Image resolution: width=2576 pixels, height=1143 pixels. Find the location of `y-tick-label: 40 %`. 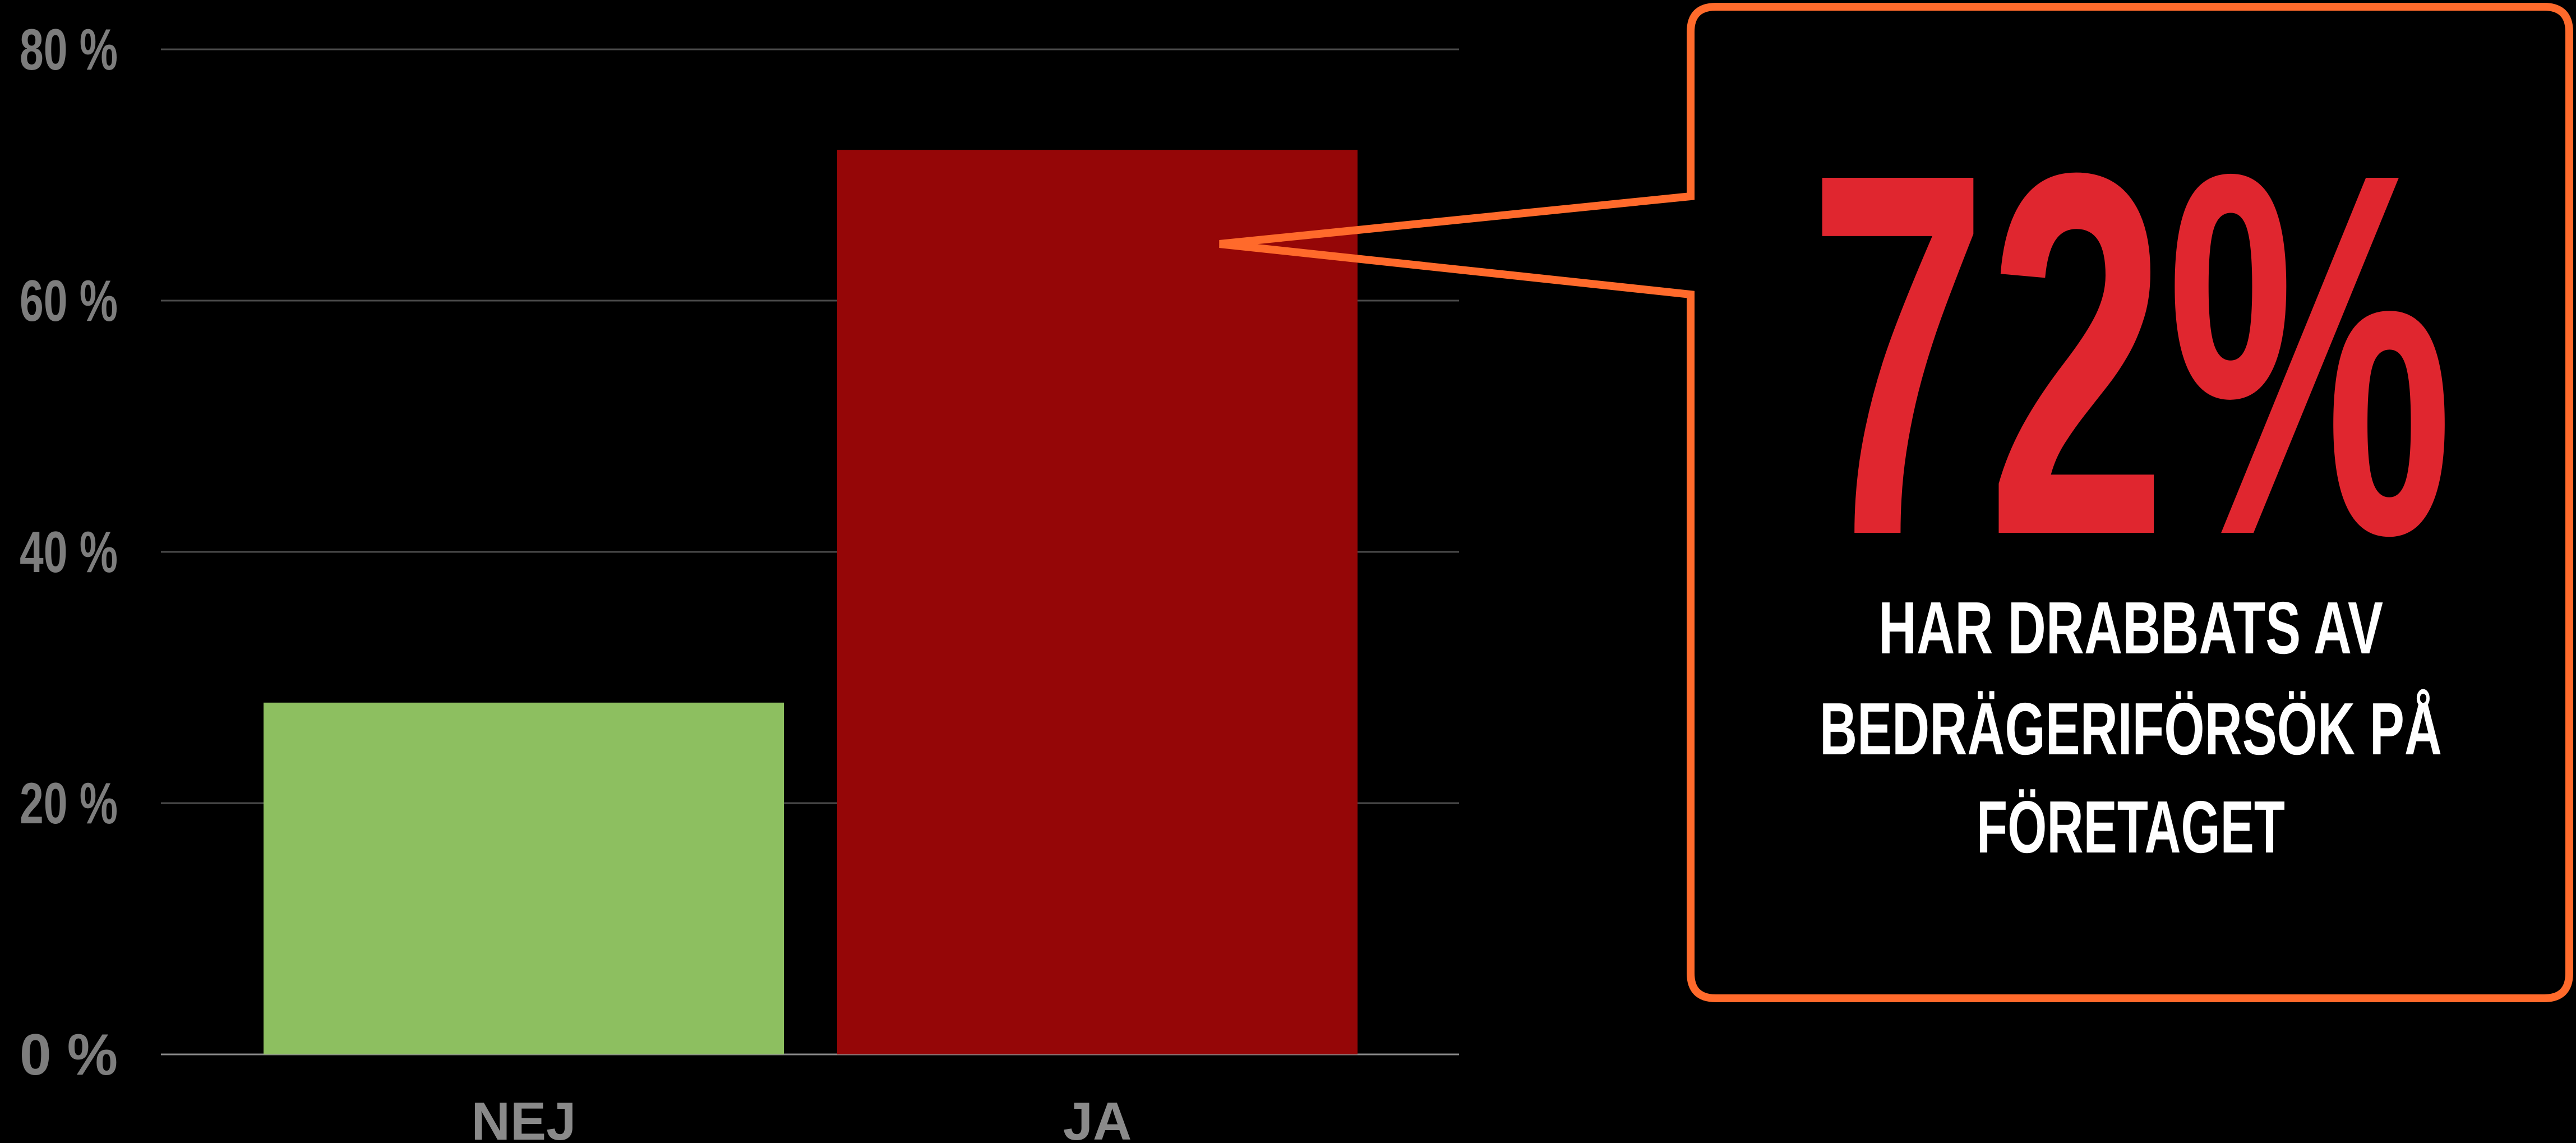

y-tick-label: 40 % is located at coordinates (69, 552).